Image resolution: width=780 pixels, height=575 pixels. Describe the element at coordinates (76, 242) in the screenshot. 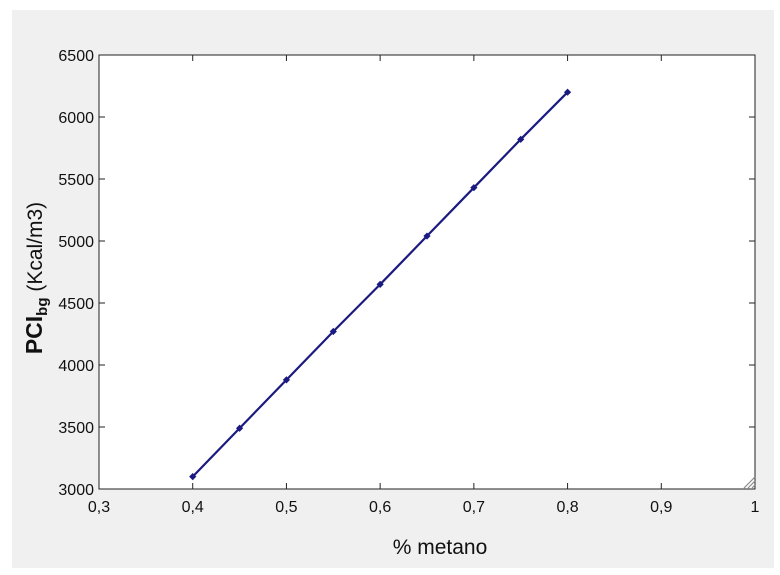

I see `y-tick-label: 5000` at that location.